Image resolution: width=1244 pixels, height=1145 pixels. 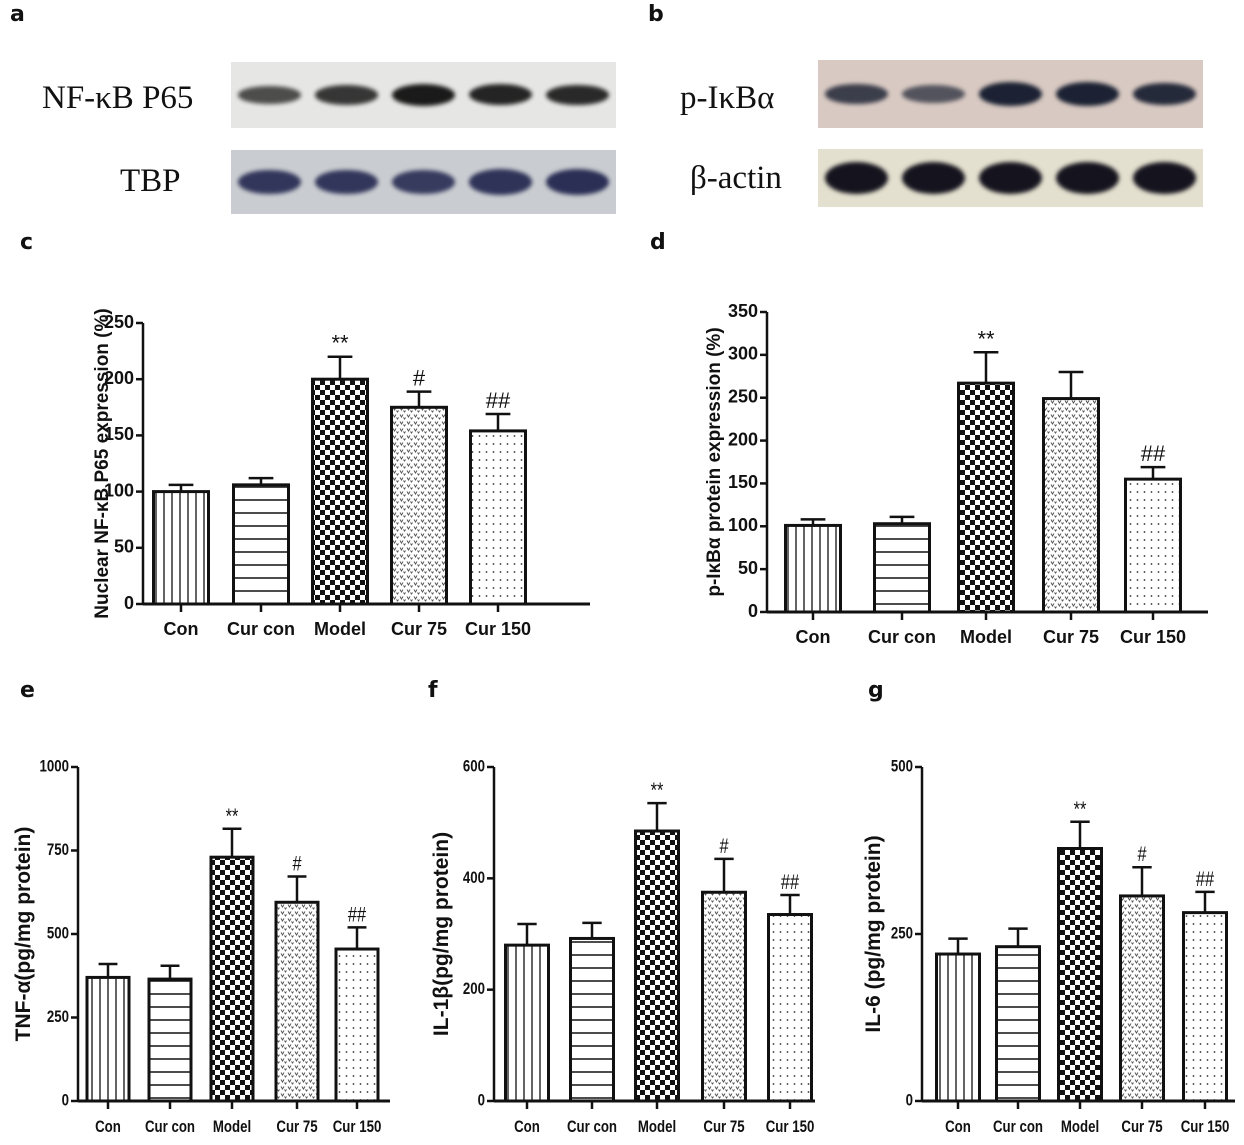 I want to click on blot-label-tbp: TBP, so click(x=150, y=181).